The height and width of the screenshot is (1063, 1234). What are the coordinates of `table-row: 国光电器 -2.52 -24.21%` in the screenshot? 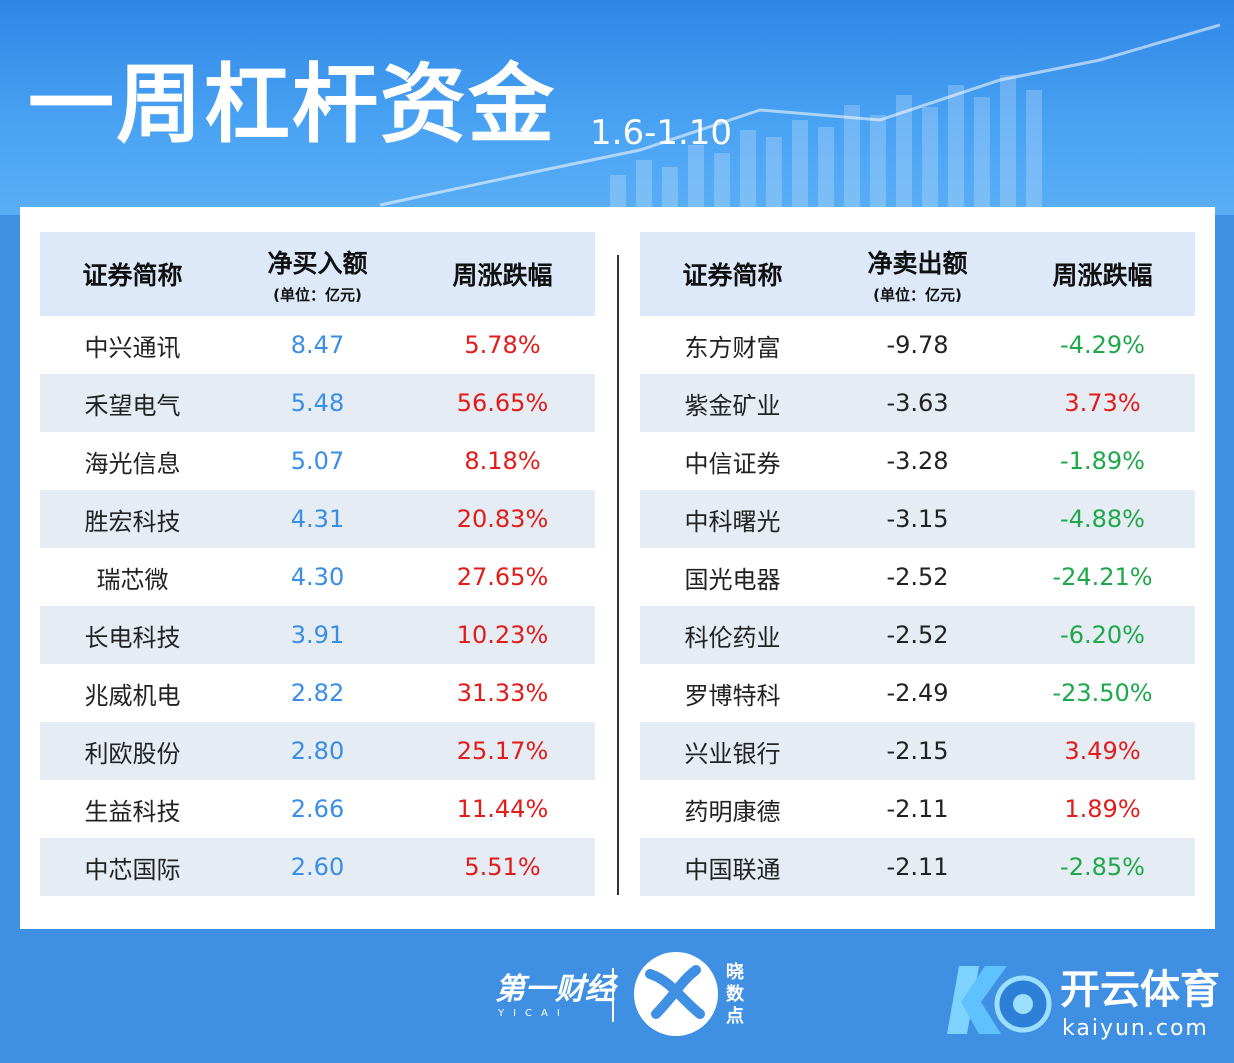 It's located at (917, 577).